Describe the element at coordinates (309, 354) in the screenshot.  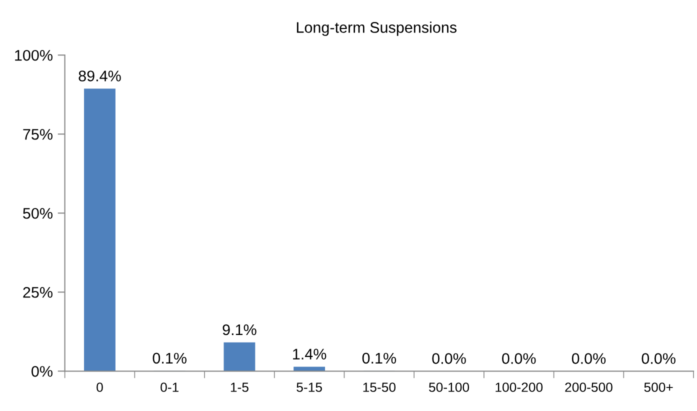
I see `data-label: 1.4%` at that location.